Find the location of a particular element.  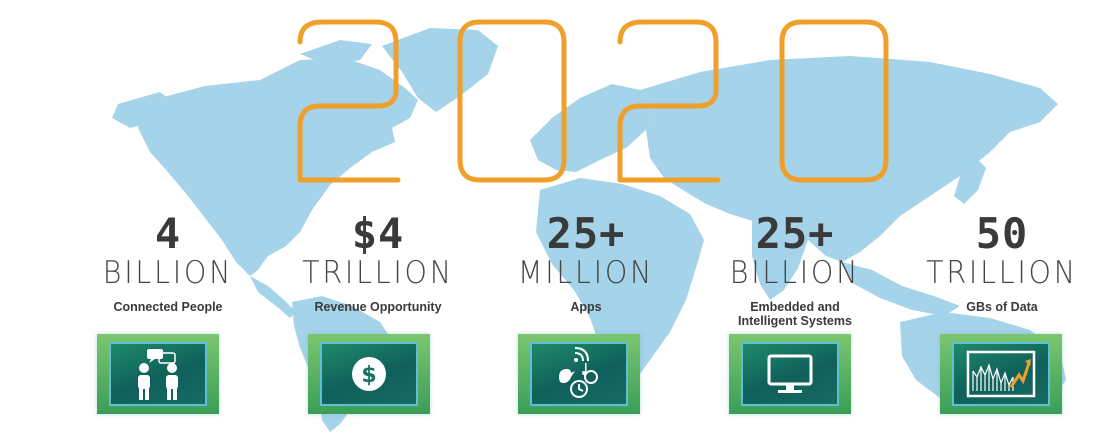

stat-number: 4 is located at coordinates (168, 233).